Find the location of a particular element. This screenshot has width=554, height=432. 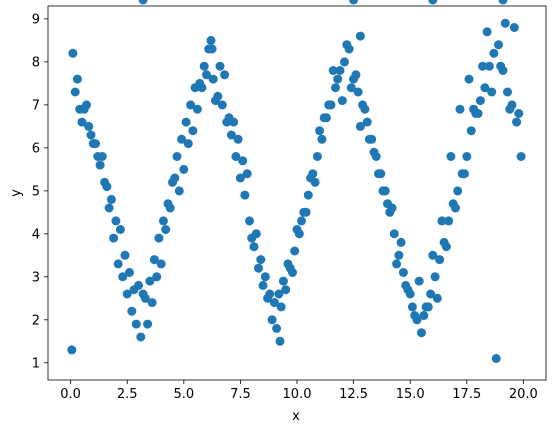

y-tick-label: 1 is located at coordinates (36, 363).